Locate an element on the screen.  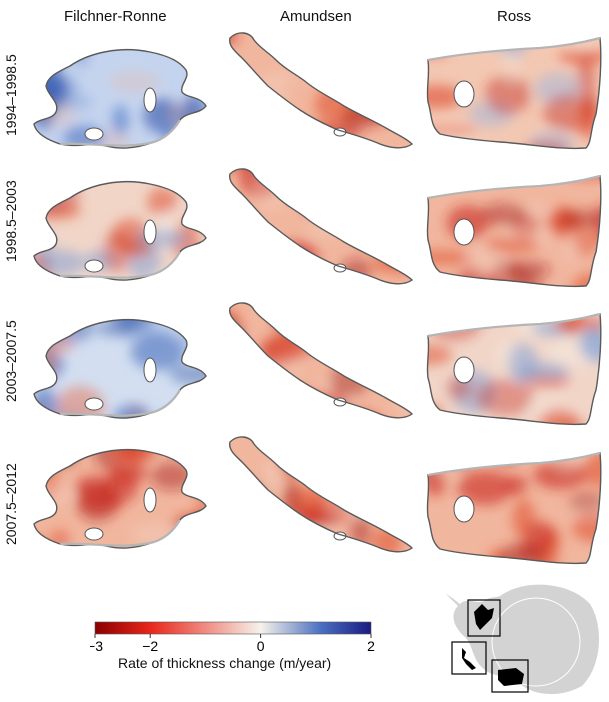
map-amundsen-2003-2007 is located at coordinates (321, 360).